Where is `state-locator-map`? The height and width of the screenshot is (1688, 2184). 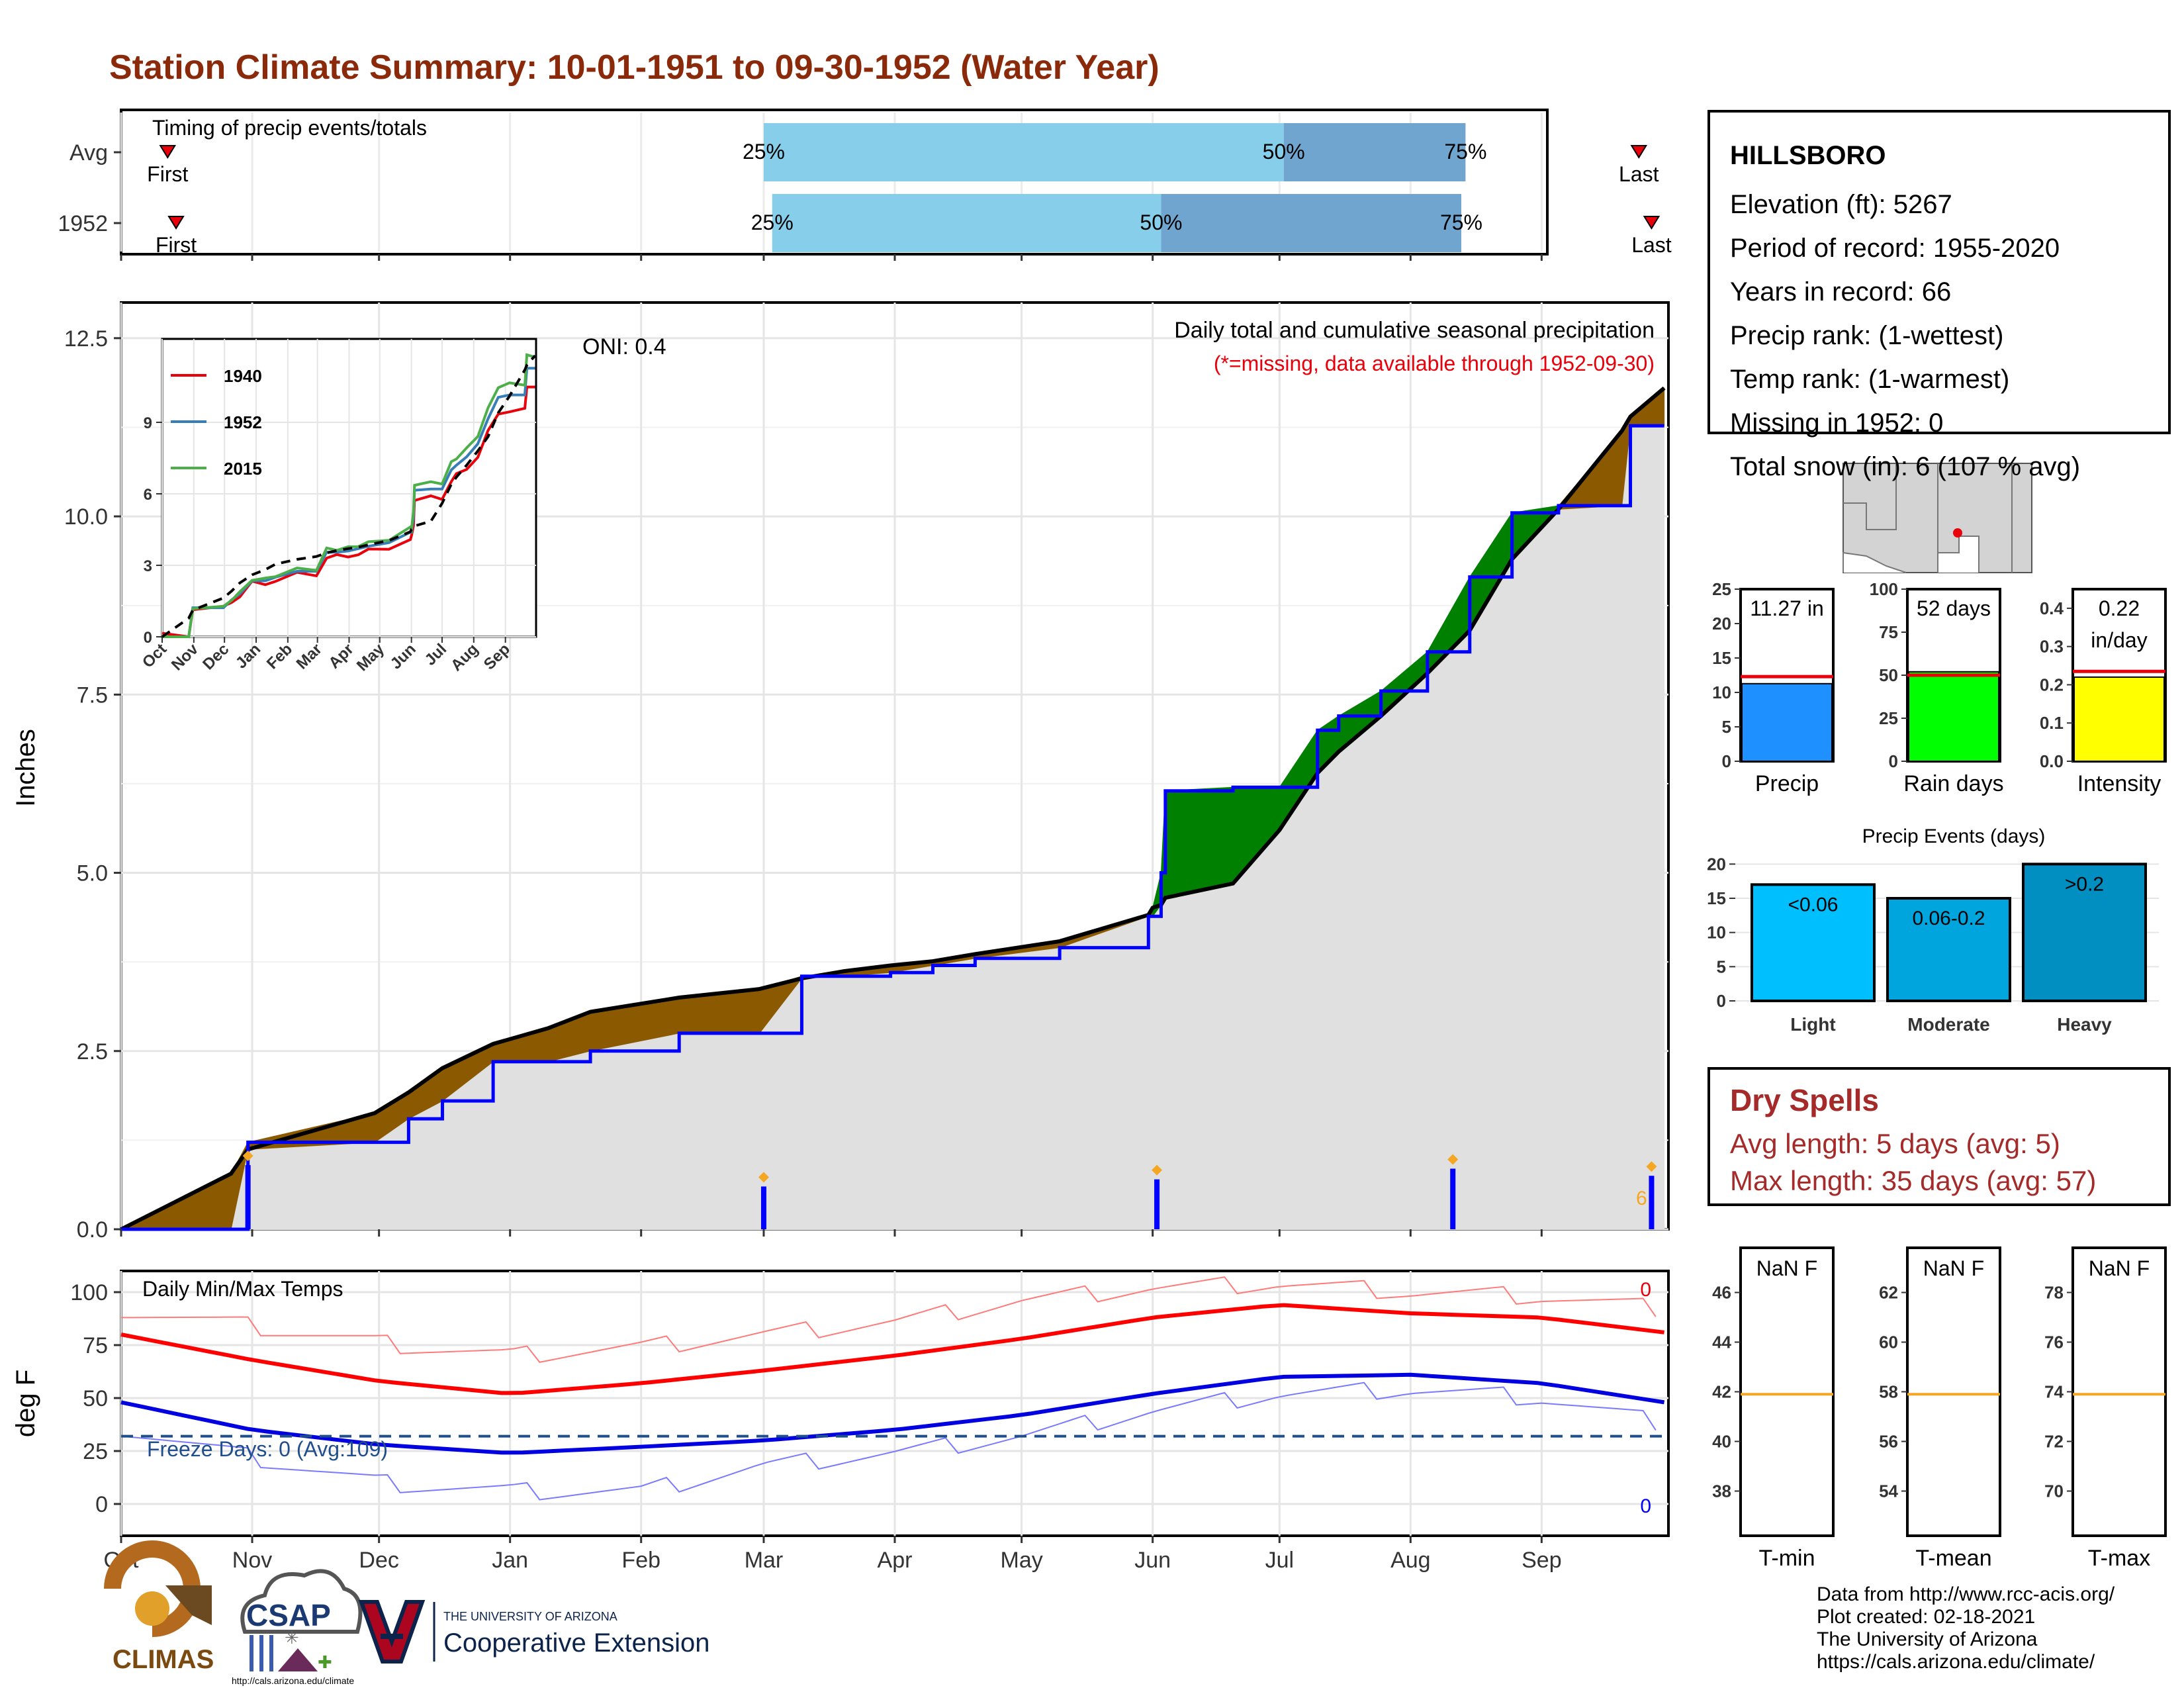
state-locator-map is located at coordinates (1937, 518).